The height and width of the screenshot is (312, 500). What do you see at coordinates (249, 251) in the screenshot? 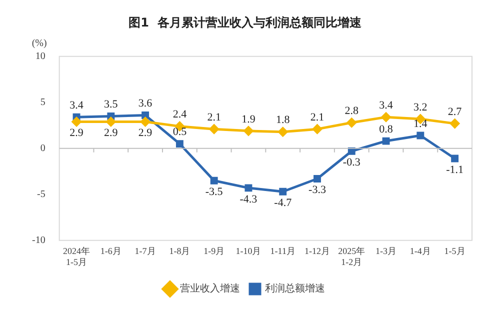
I see `x-tick-label: 1-10月` at bounding box center [249, 251].